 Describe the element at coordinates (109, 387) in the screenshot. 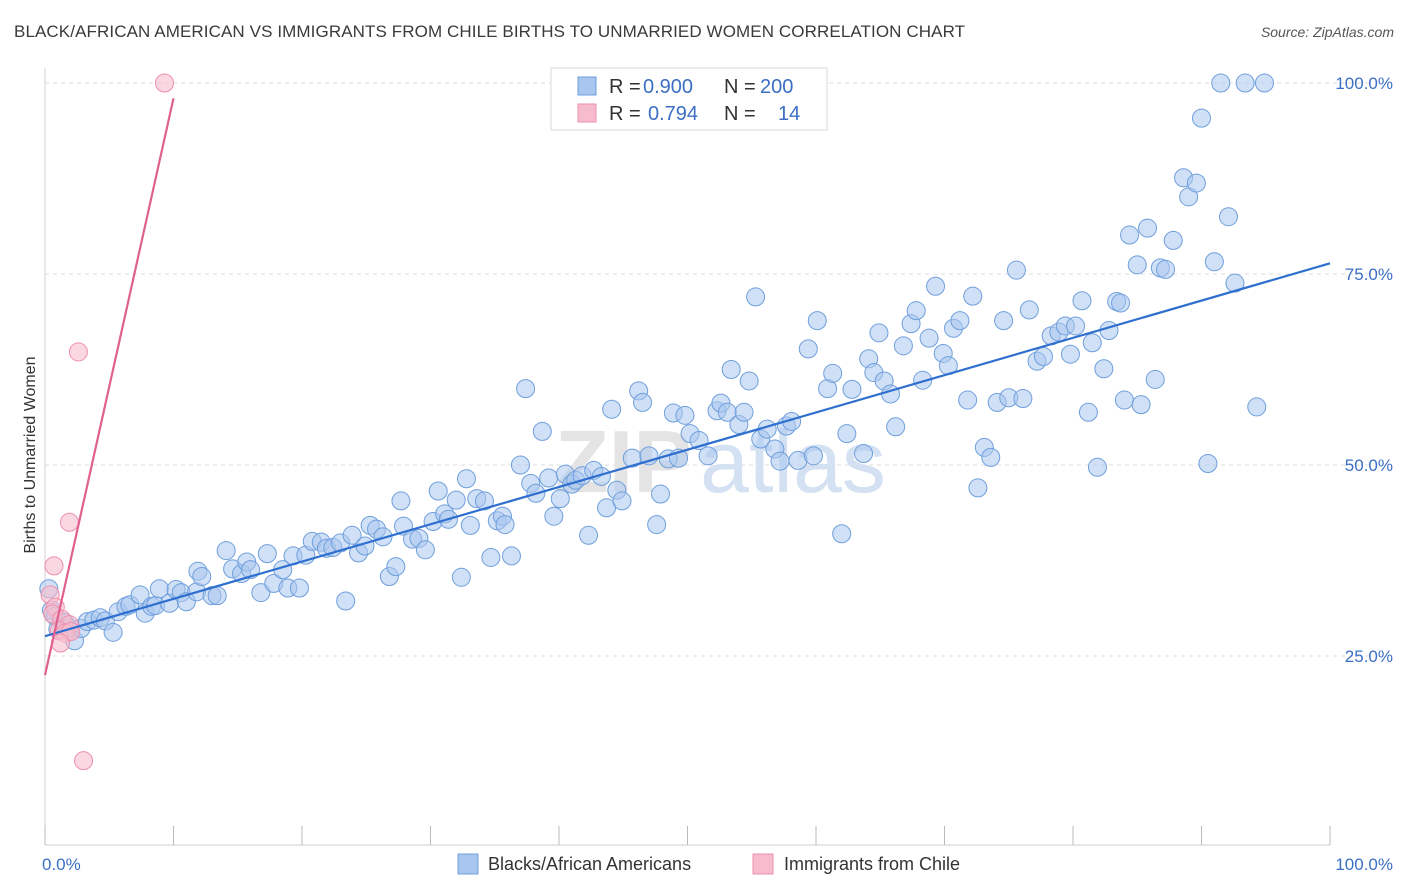

I see `trend-line-chile` at that location.